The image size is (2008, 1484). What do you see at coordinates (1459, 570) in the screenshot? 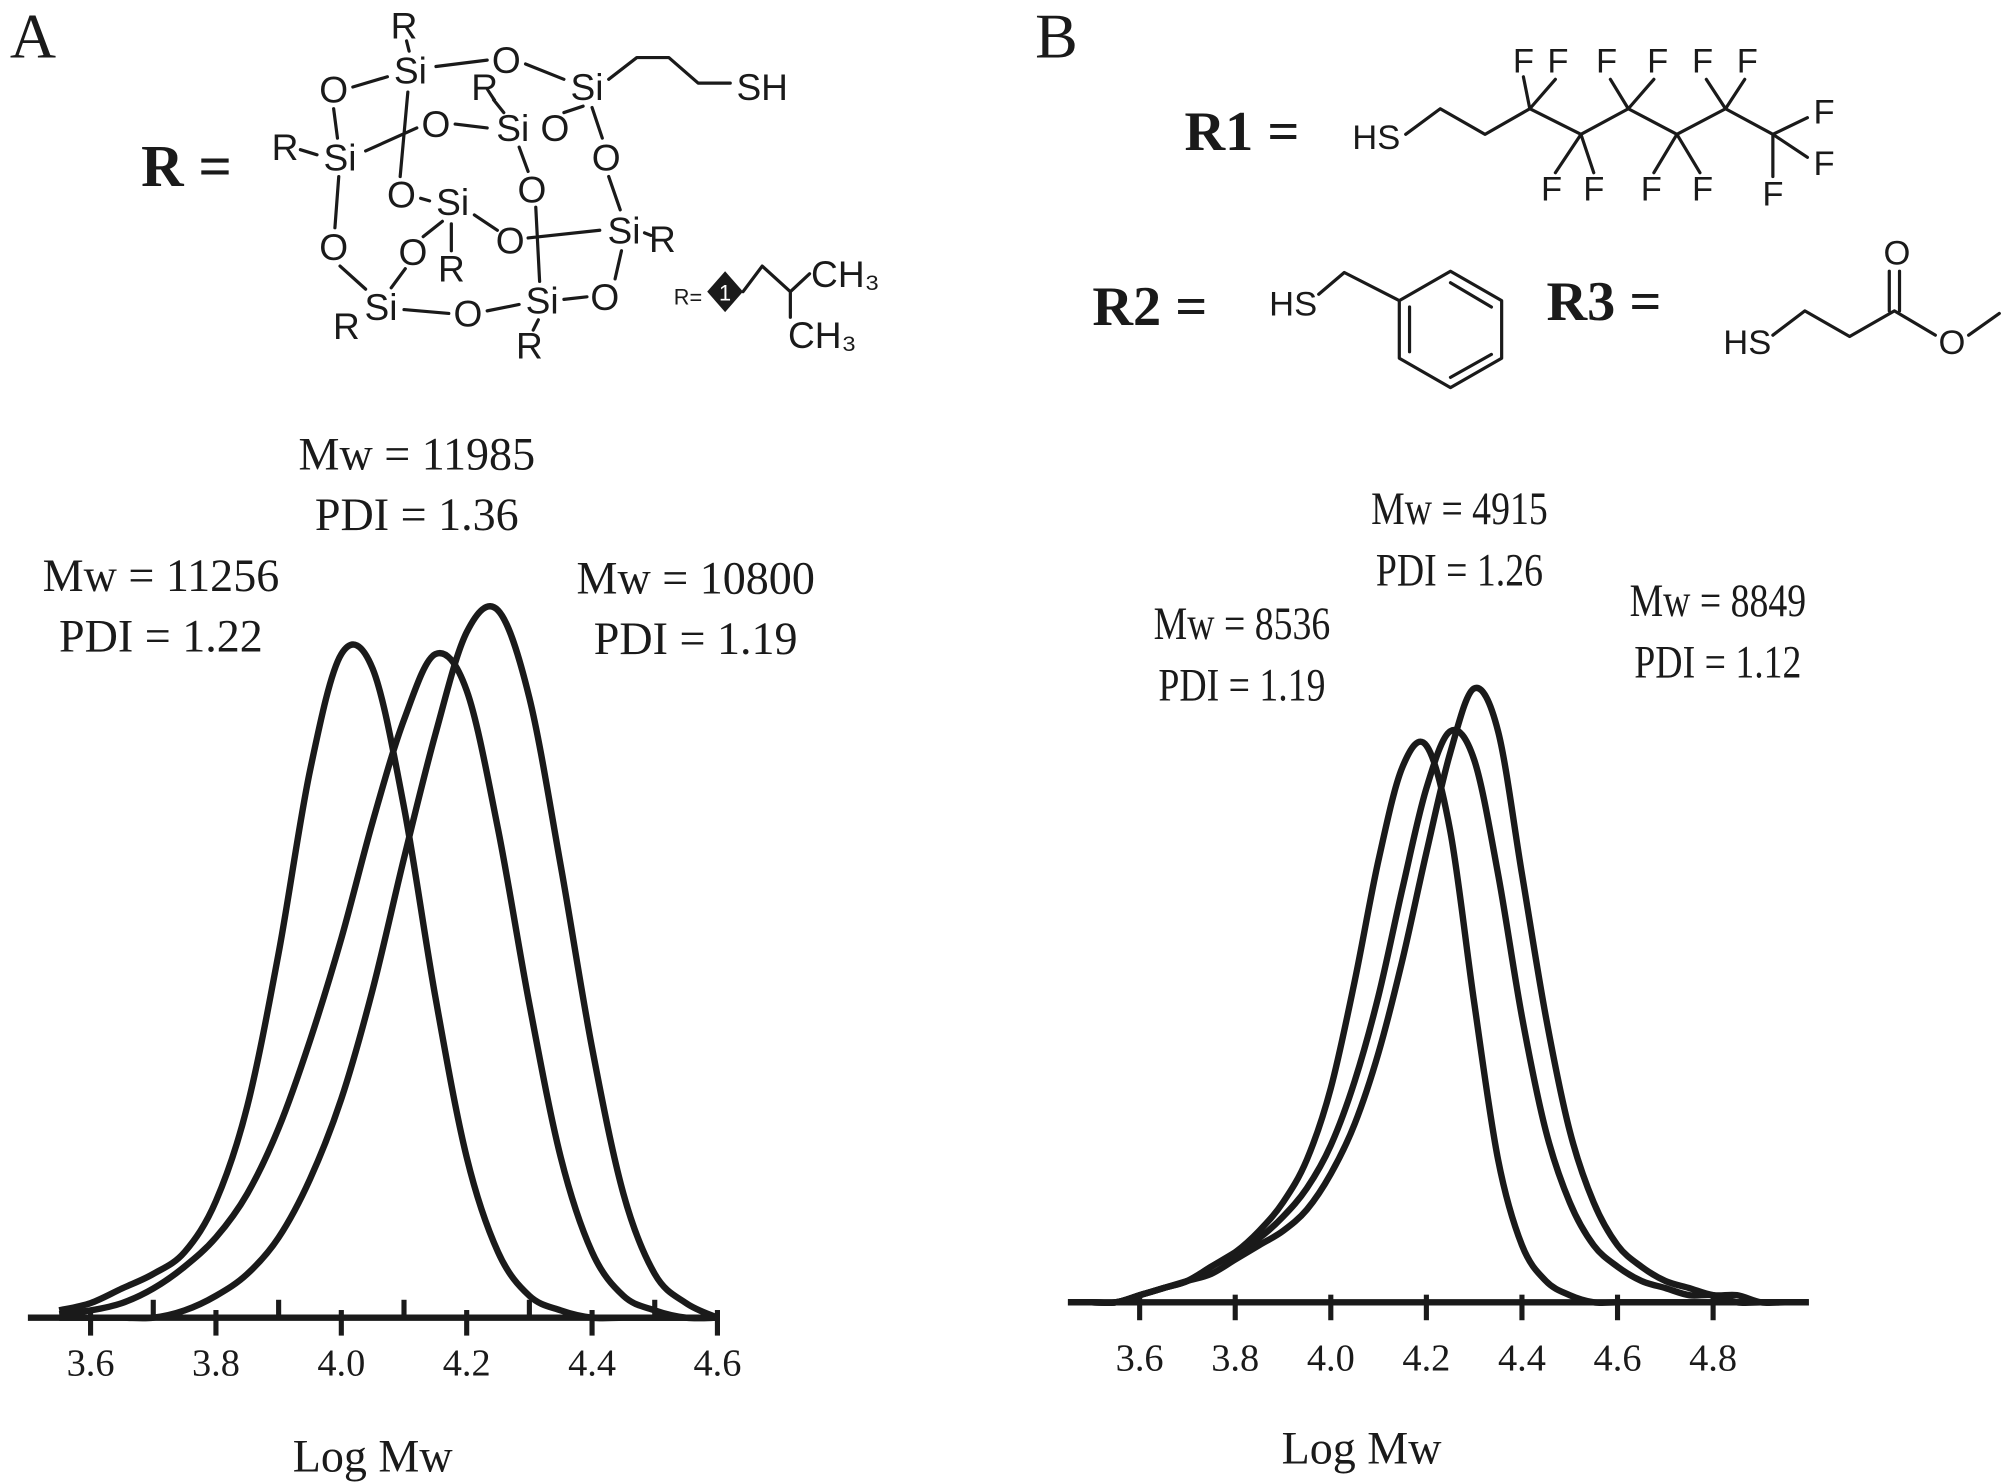
I see `annotation: PDI = 1.26` at bounding box center [1459, 570].